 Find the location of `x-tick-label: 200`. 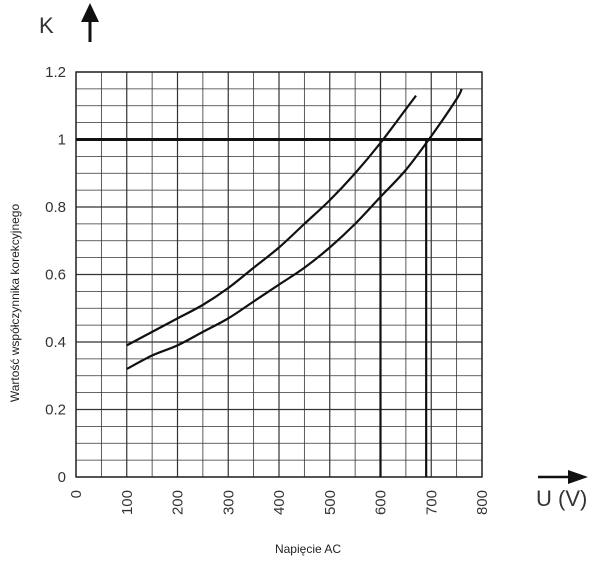

x-tick-label: 200 is located at coordinates (178, 502).